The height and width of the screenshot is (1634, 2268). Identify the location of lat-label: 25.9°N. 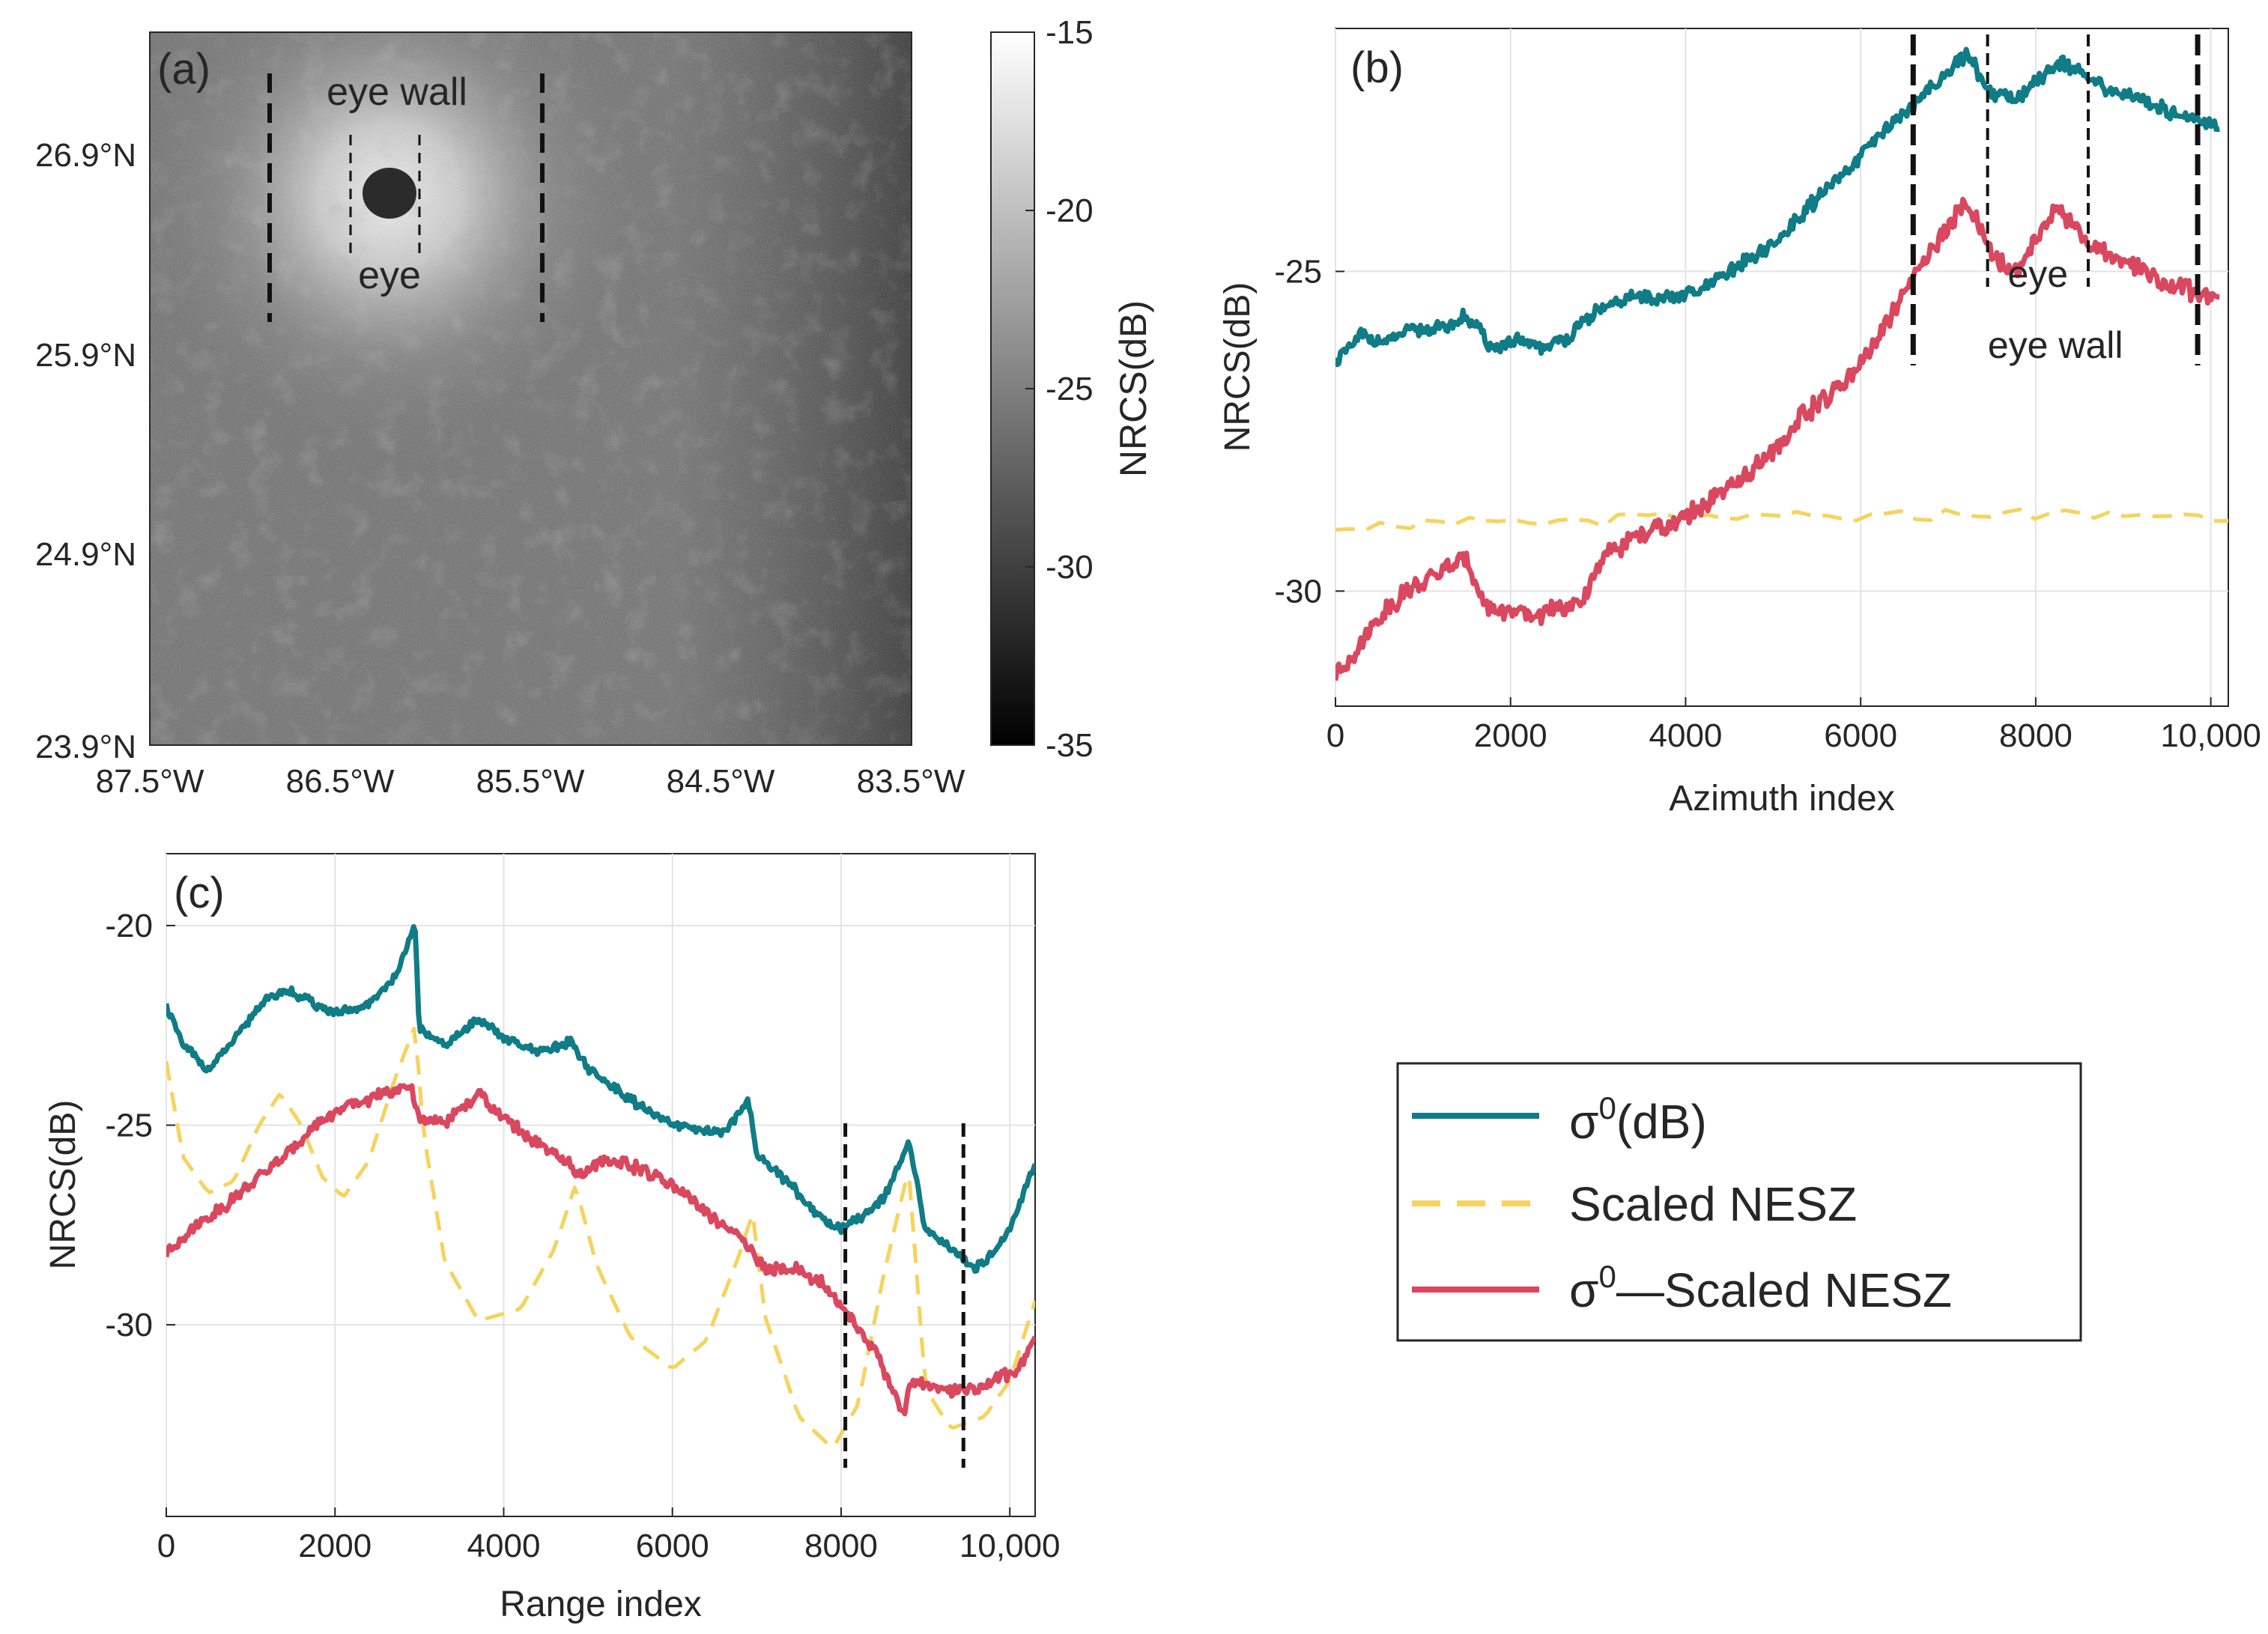
(85, 355).